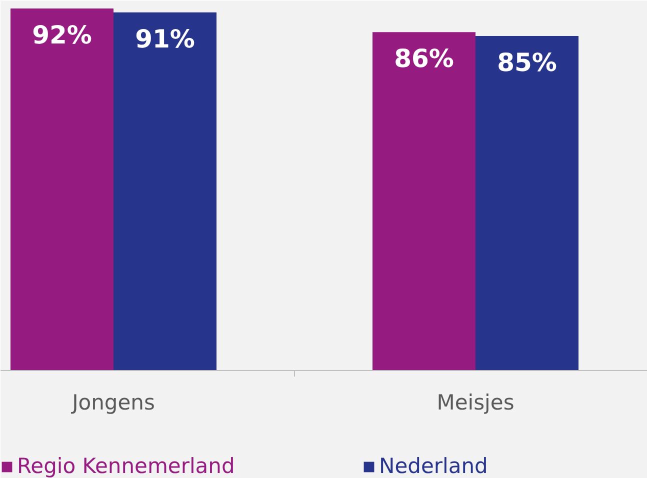  What do you see at coordinates (165, 39) in the screenshot?
I see `data-label: 91%` at bounding box center [165, 39].